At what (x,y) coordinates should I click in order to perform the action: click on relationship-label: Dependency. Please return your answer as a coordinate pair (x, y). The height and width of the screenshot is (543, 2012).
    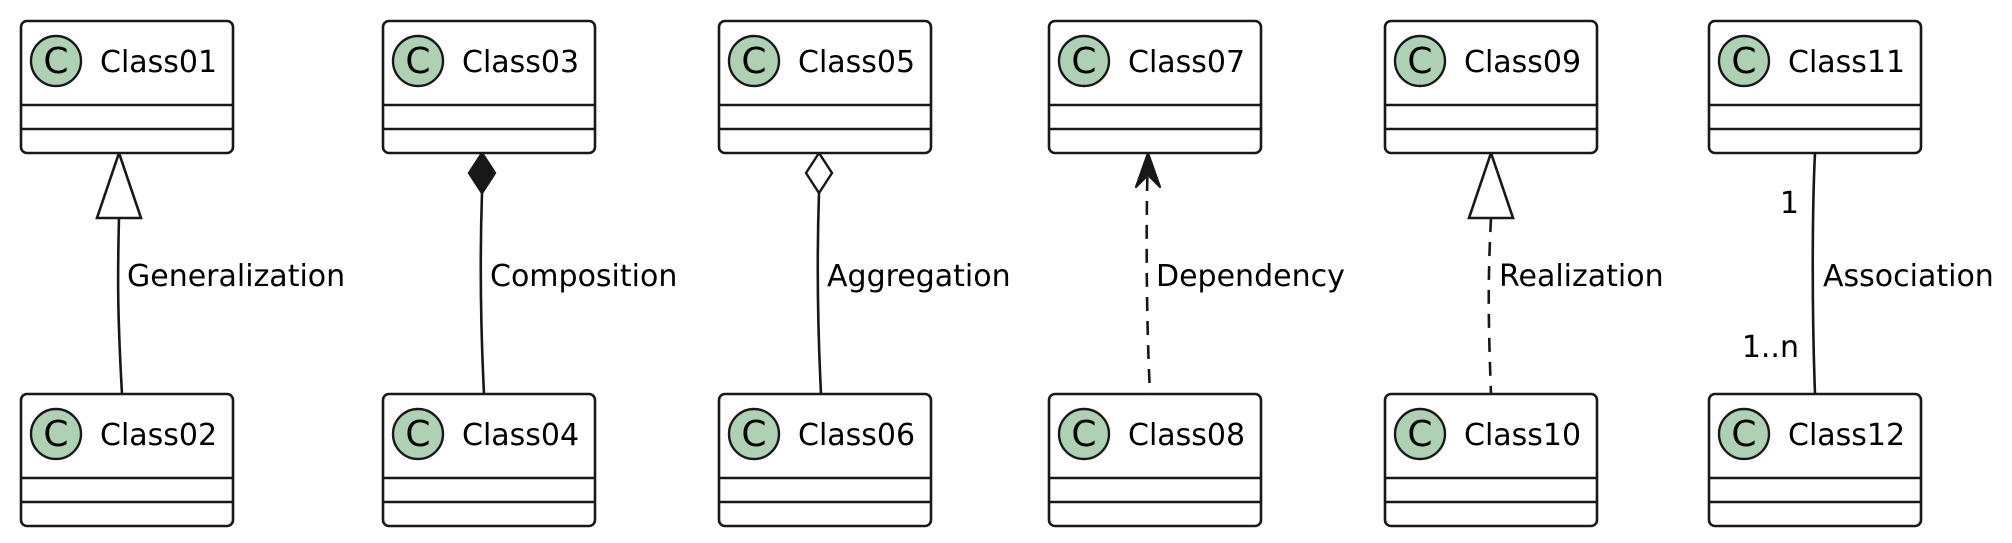
    Looking at the image, I should click on (1250, 276).